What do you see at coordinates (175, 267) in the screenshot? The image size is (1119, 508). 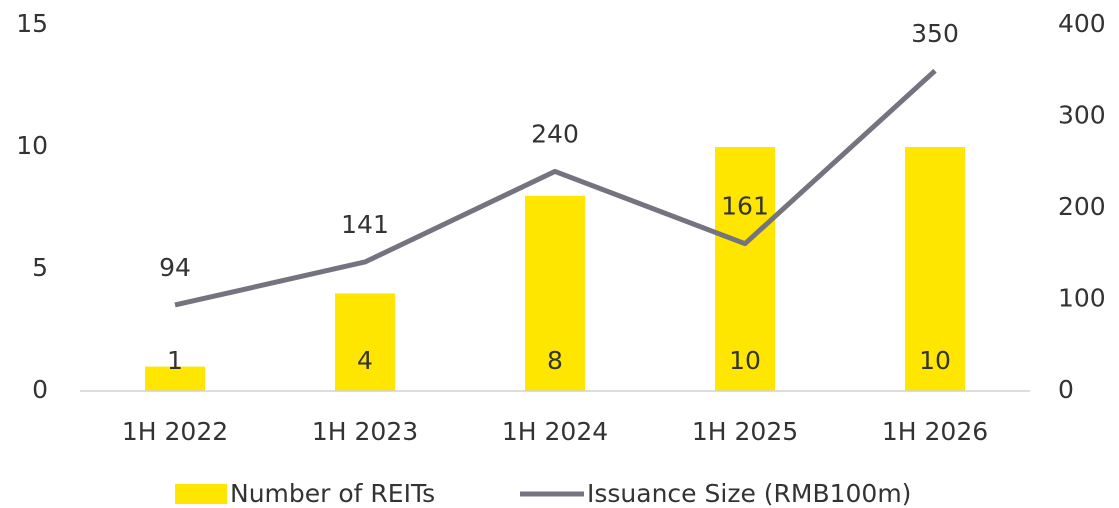 I see `line-value-label: 94` at bounding box center [175, 267].